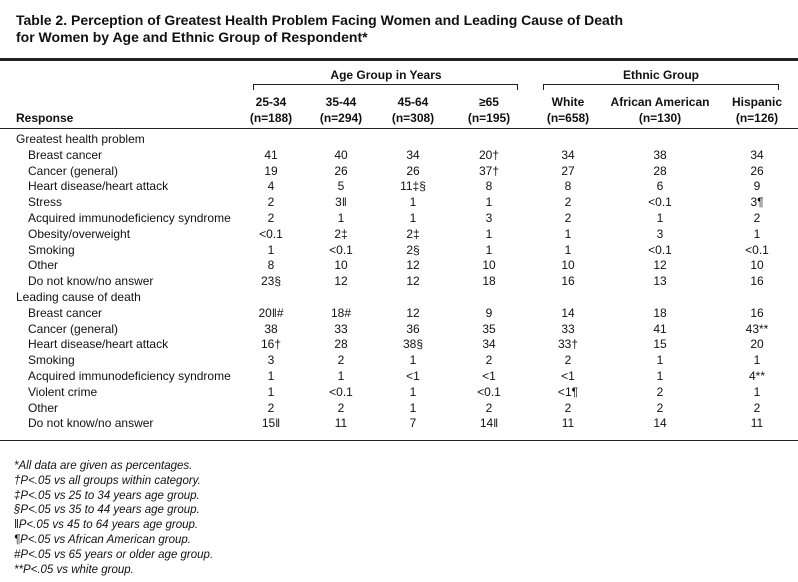  What do you see at coordinates (757, 186) in the screenshot?
I see `cell: 9` at bounding box center [757, 186].